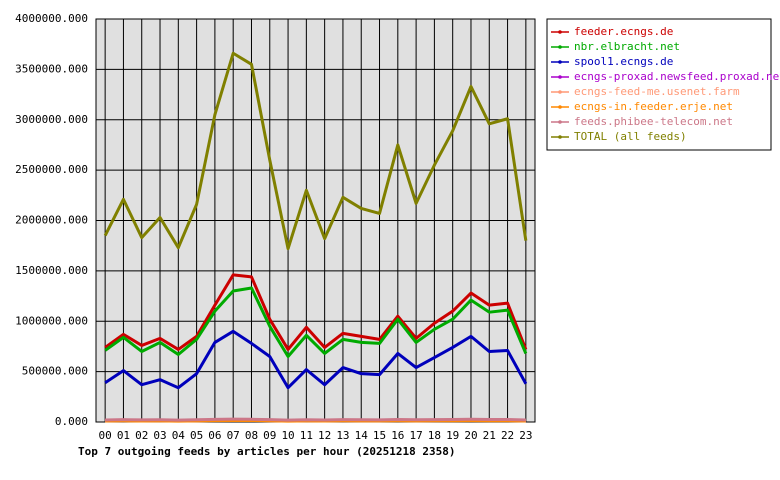 This screenshot has height=480, width=780. Describe the element at coordinates (434, 435) in the screenshot. I see `x-tick-label: 18` at that location.